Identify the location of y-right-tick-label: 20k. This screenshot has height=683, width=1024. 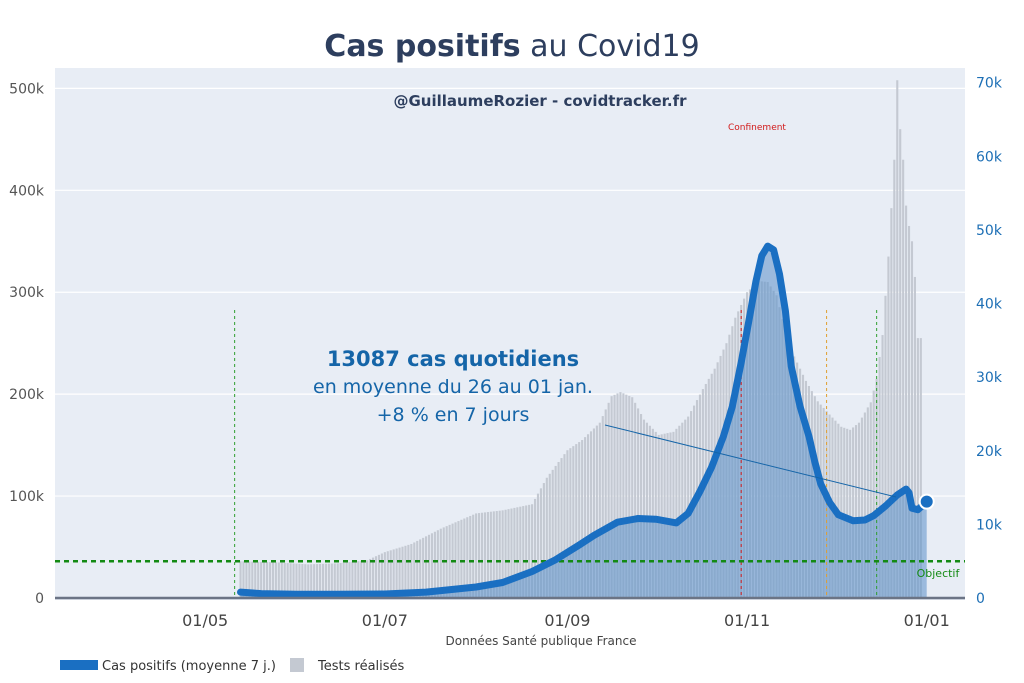
(989, 452).